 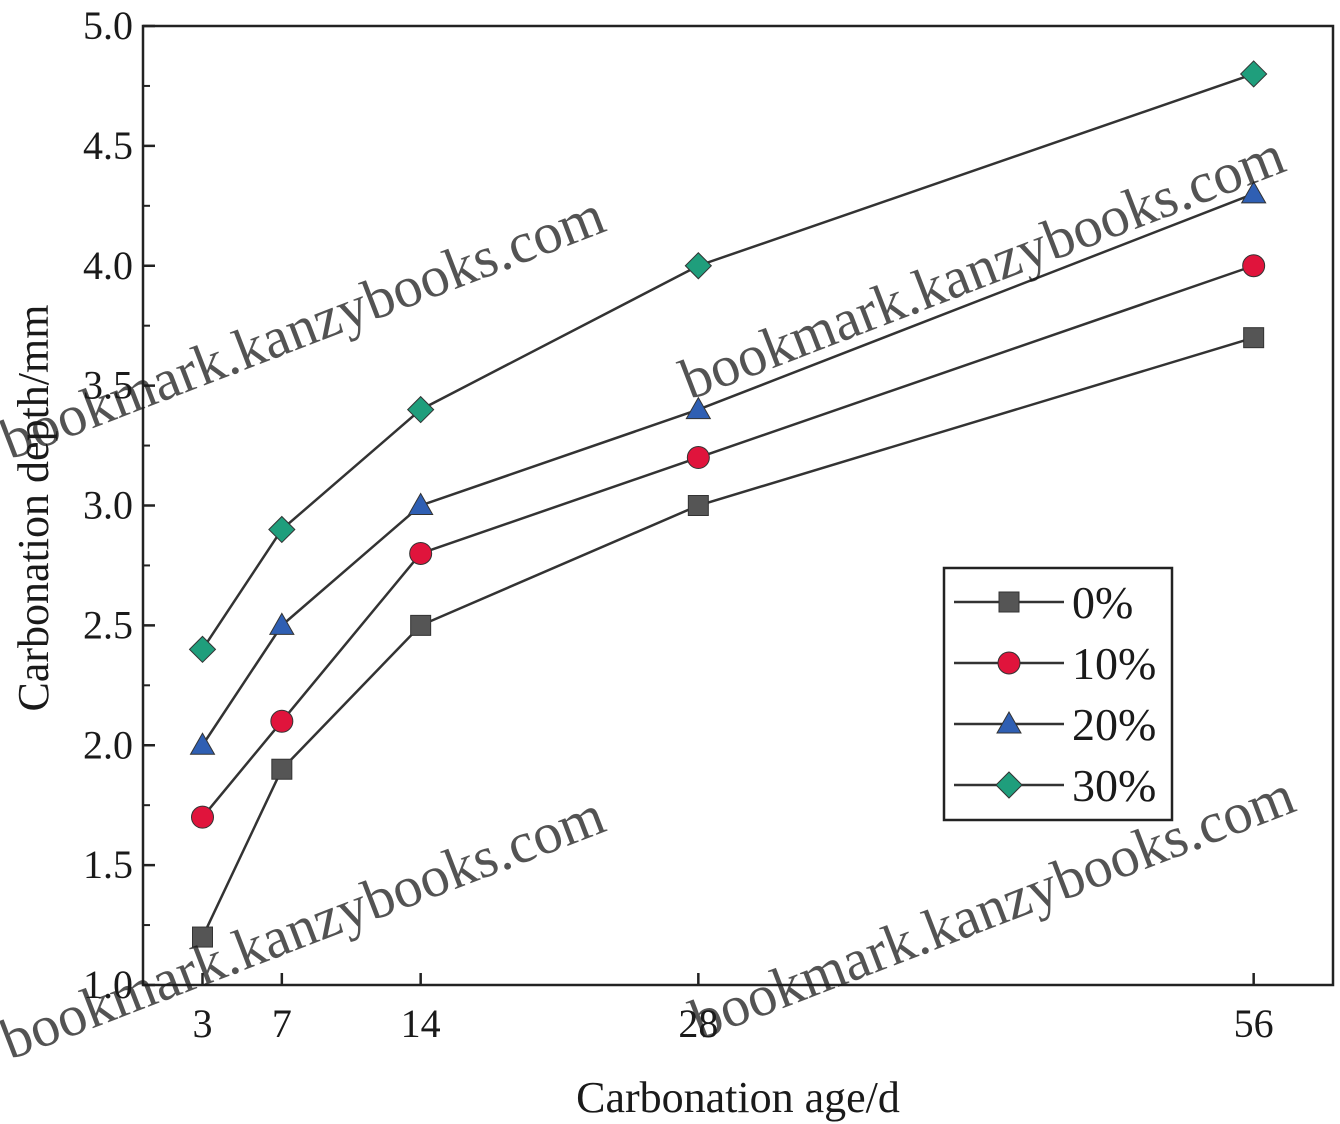 I want to click on x-axis-ticks: 3 7 14 28 56, so click(x=733, y=1009).